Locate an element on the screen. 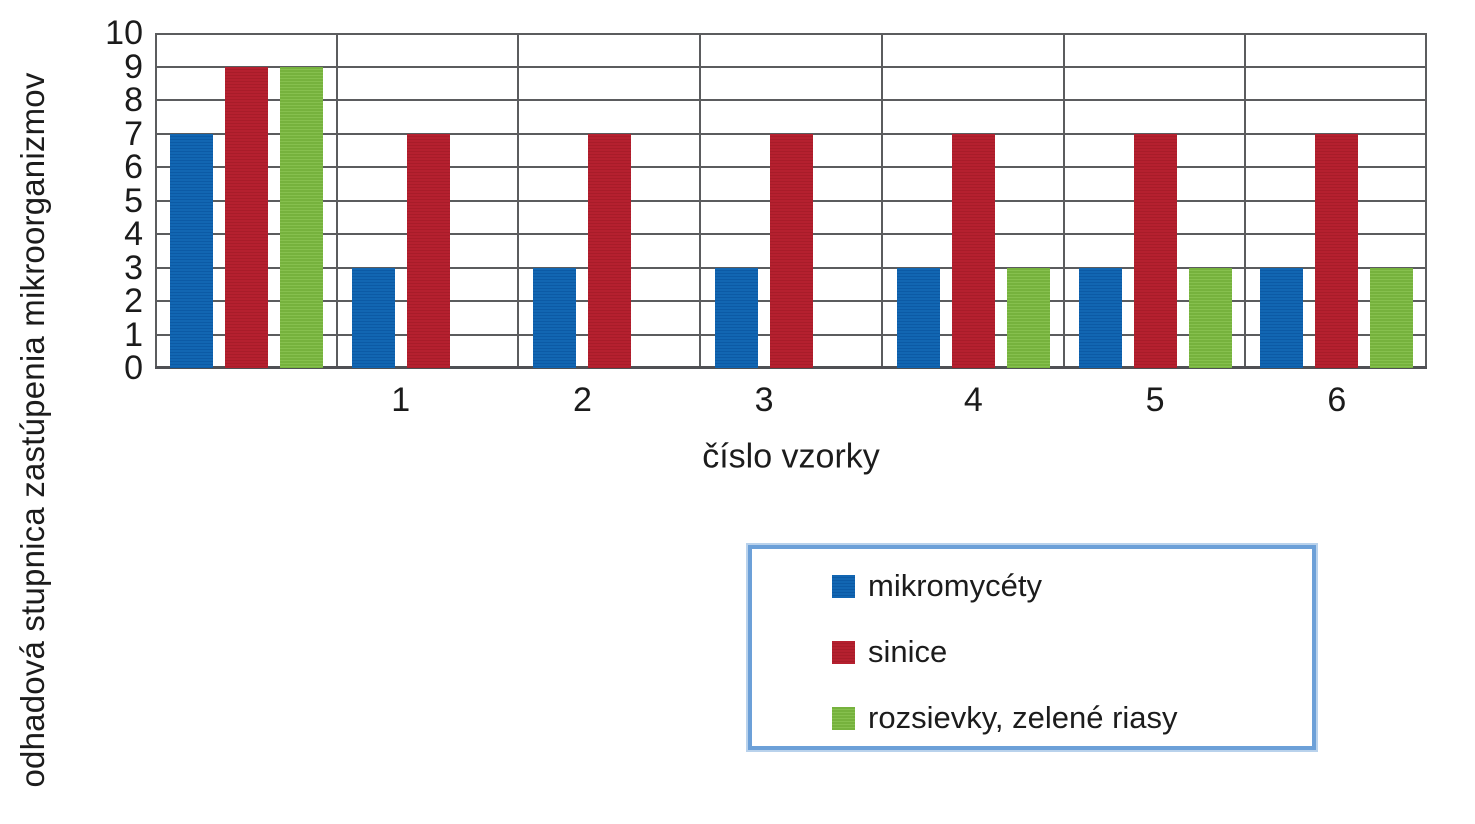  legend-item-mikromycety: mikromycéty is located at coordinates (1072, 586).